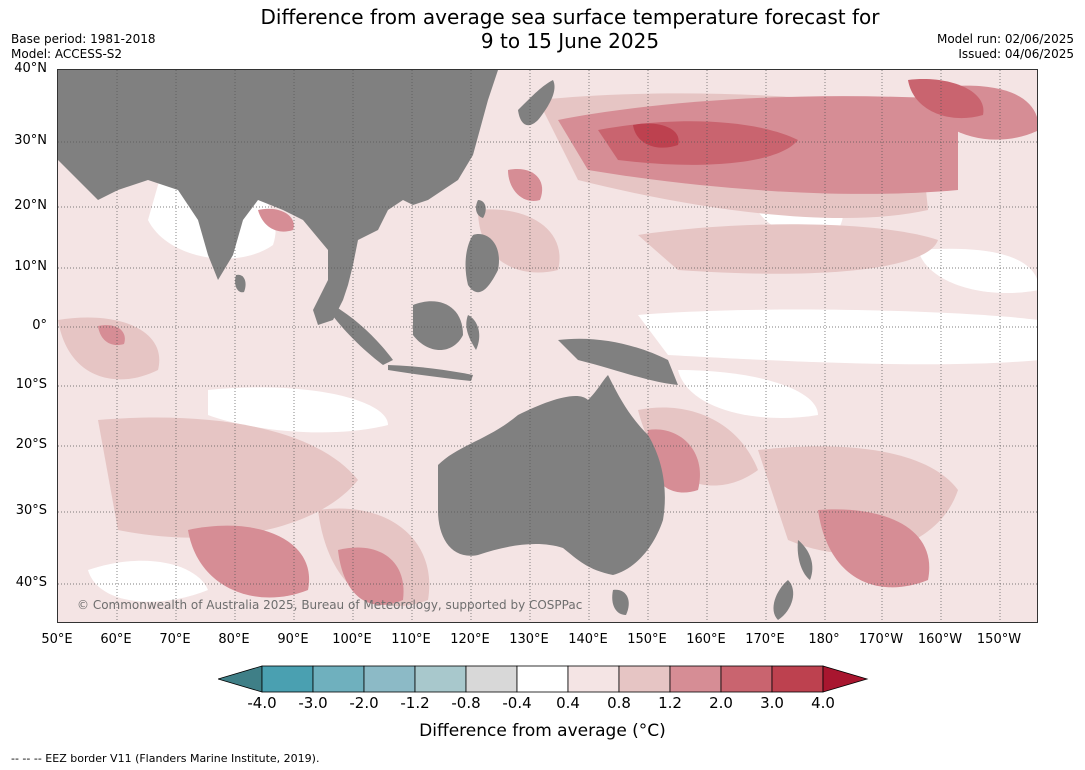  Describe the element at coordinates (721, 703) in the screenshot. I see `colorbar-tick: 2.0` at that location.